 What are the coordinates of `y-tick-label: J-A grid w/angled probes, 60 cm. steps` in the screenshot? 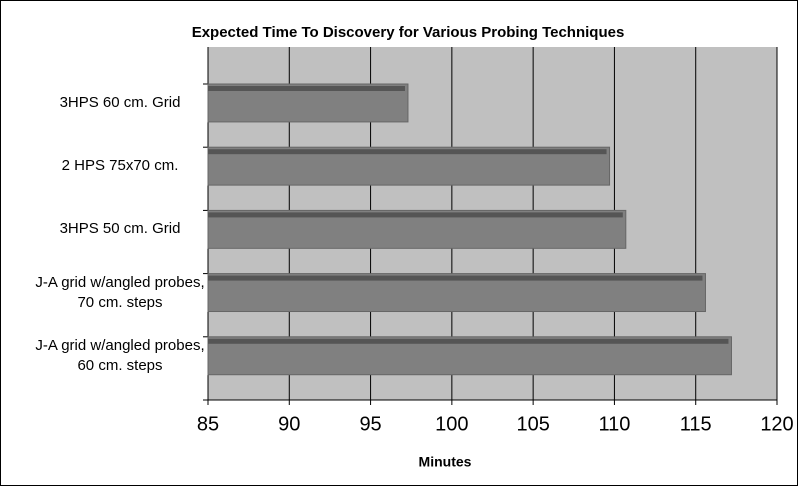 It's located at (120, 355).